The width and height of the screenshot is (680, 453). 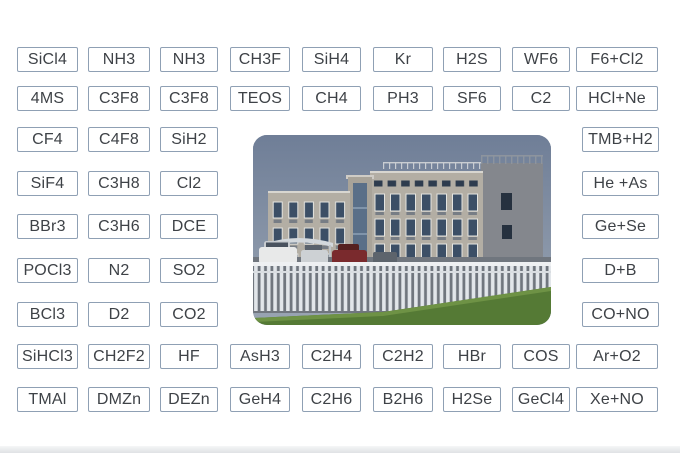 What do you see at coordinates (403, 399) in the screenshot?
I see `gas-label-b2h6: B2H6` at bounding box center [403, 399].